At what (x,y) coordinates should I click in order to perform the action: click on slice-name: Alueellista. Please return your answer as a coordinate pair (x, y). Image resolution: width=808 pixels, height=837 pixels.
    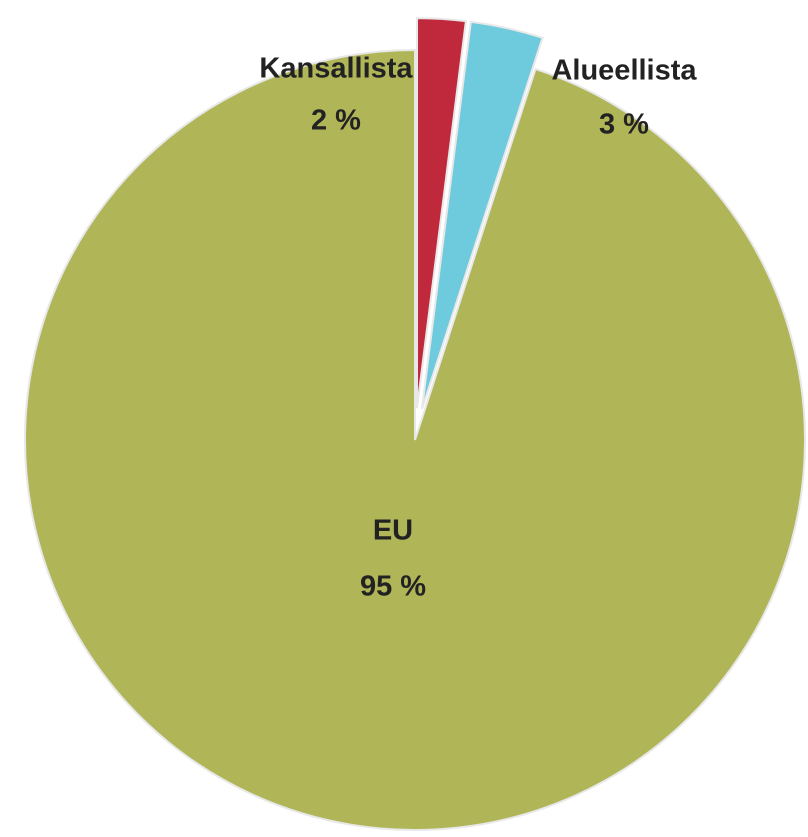
    Looking at the image, I should click on (624, 71).